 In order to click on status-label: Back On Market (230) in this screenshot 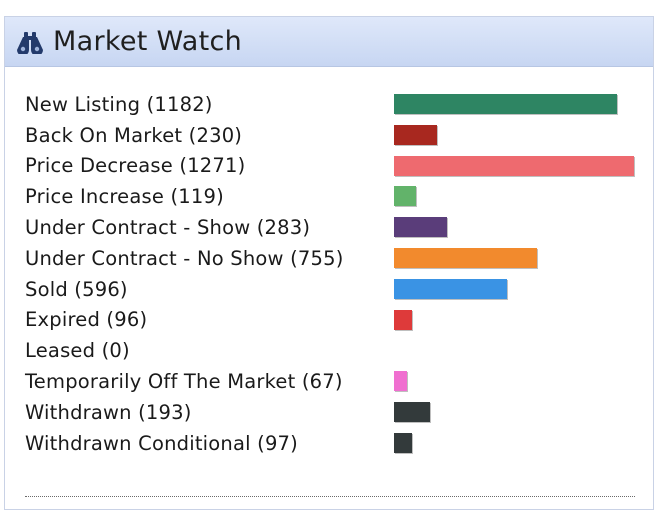, I will do `click(134, 135)`.